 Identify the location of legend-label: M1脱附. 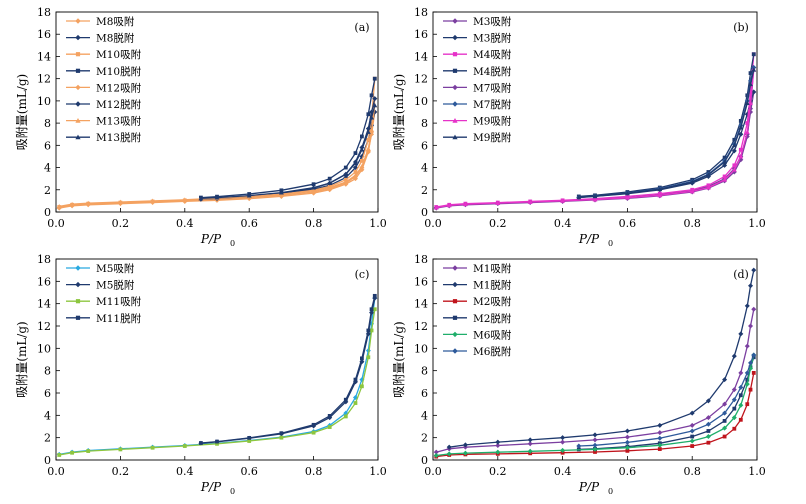
(492, 285).